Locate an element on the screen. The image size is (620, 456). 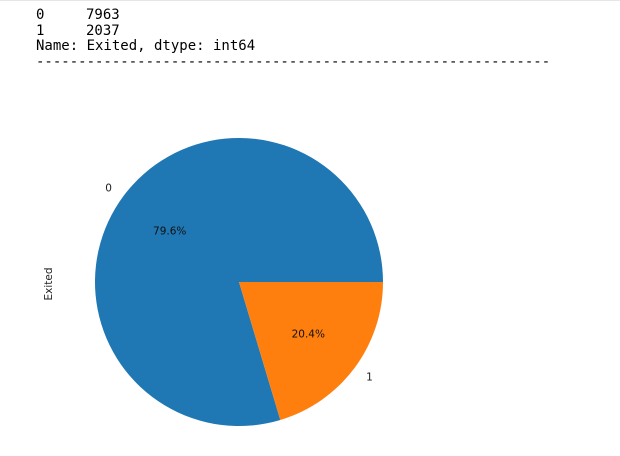
pie-percent-label: 79.6% is located at coordinates (169, 231).